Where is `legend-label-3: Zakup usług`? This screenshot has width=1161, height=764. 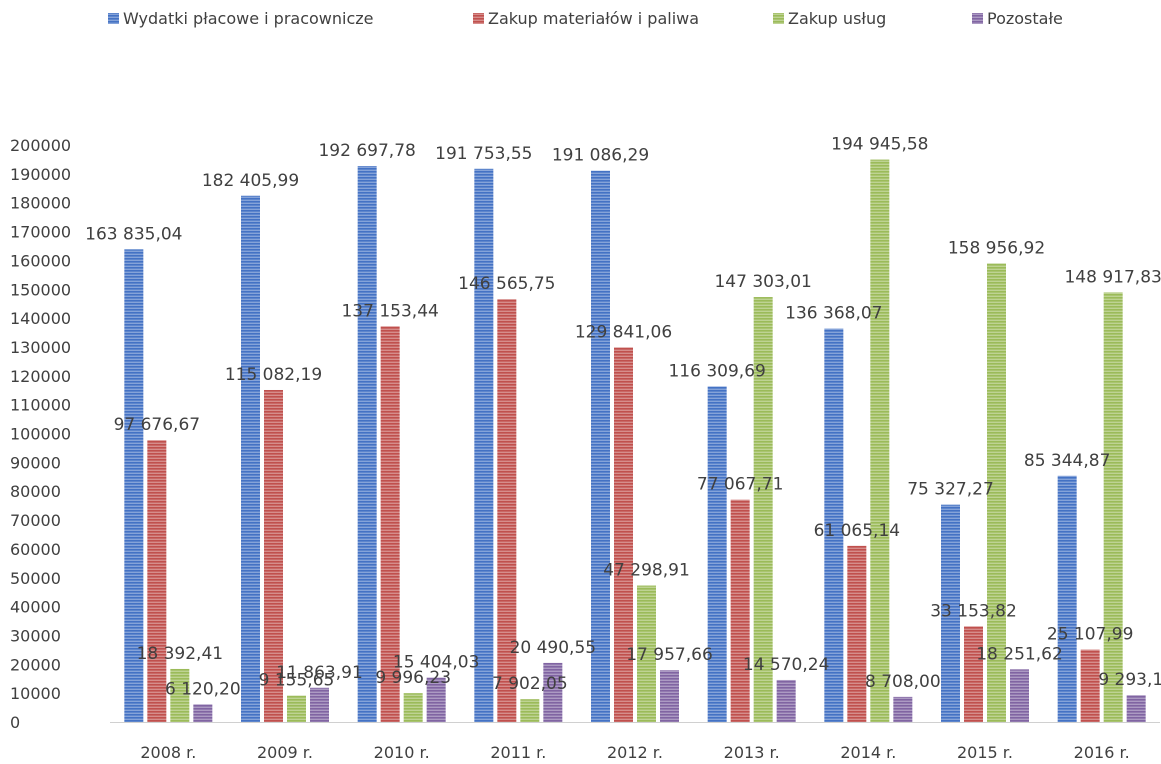 legend-label-3: Zakup usług is located at coordinates (837, 18).